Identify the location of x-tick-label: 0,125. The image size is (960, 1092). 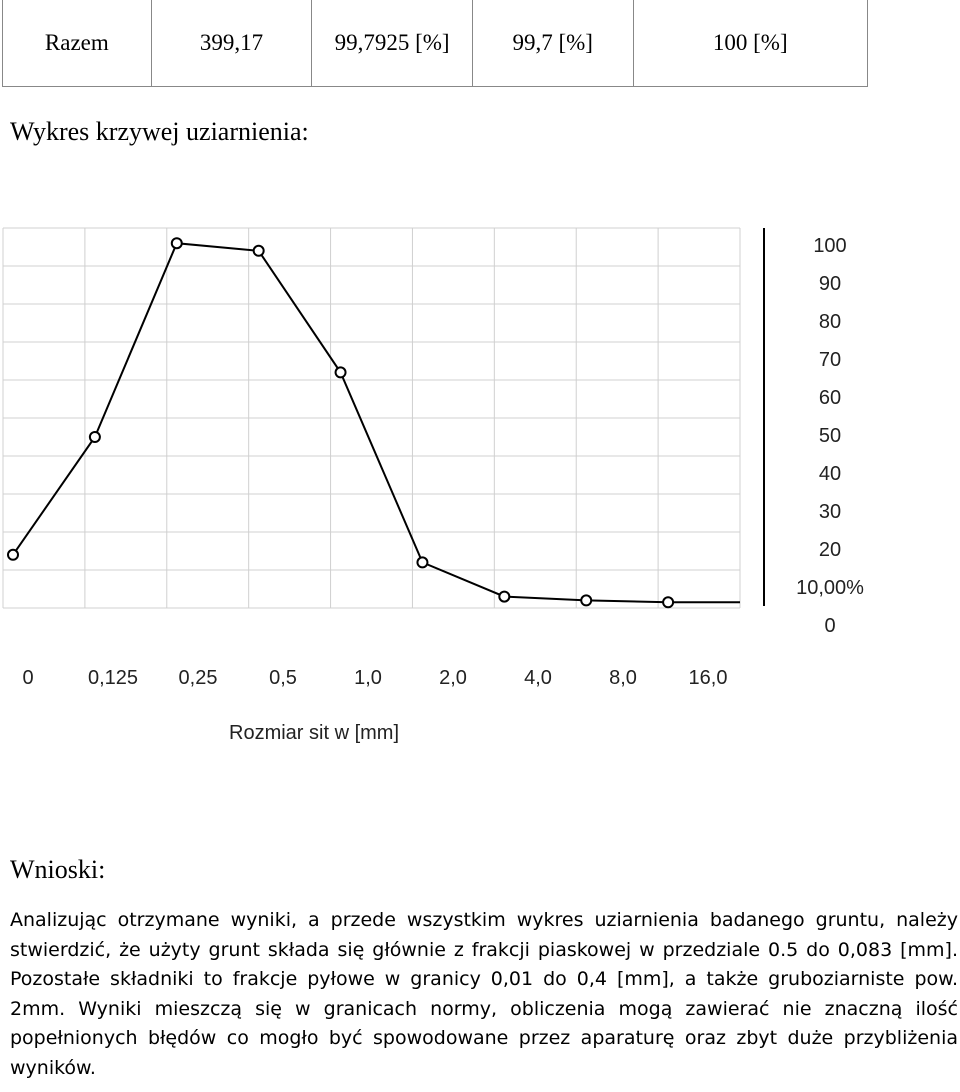
(113, 678).